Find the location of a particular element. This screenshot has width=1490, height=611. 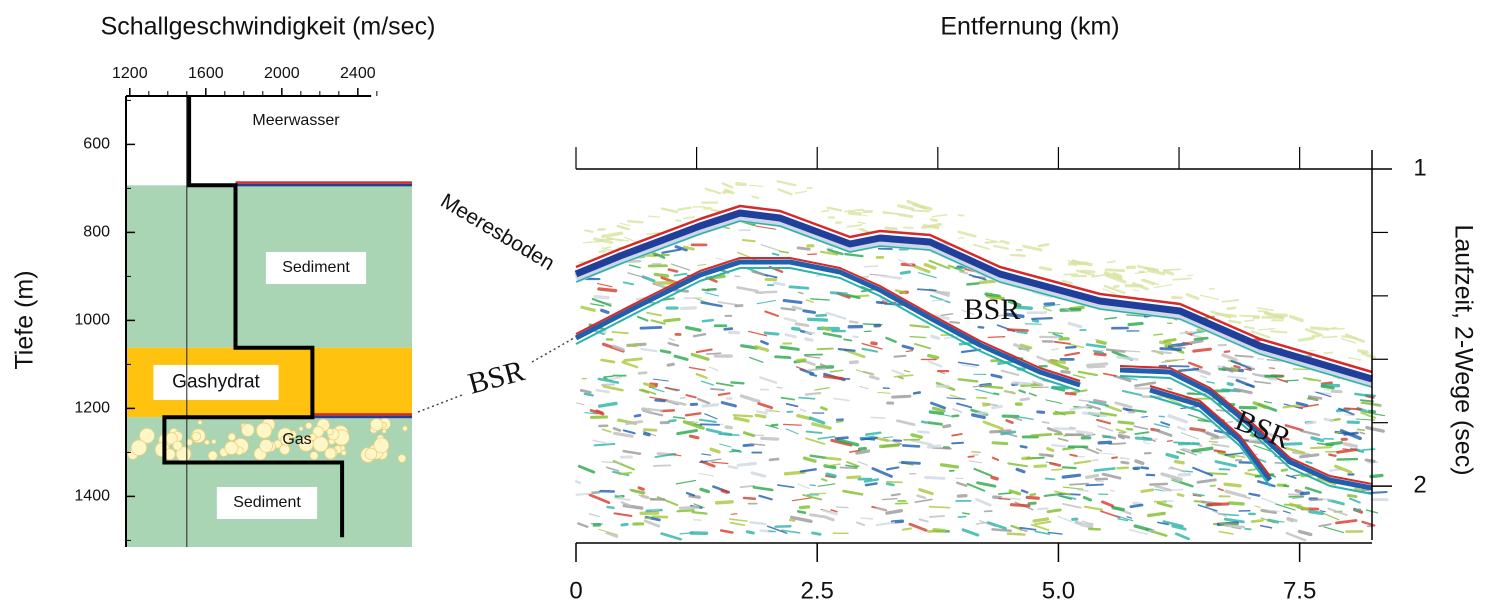

y-tick-label: 1200 is located at coordinates (92, 408).